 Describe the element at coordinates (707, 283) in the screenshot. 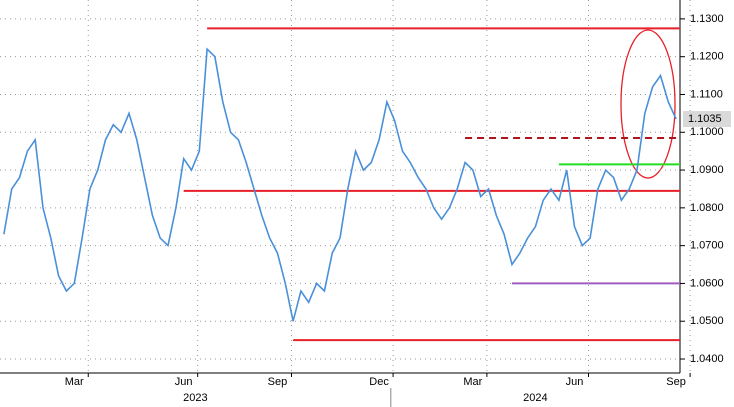

I see `y-tick-label: 1.0600` at that location.